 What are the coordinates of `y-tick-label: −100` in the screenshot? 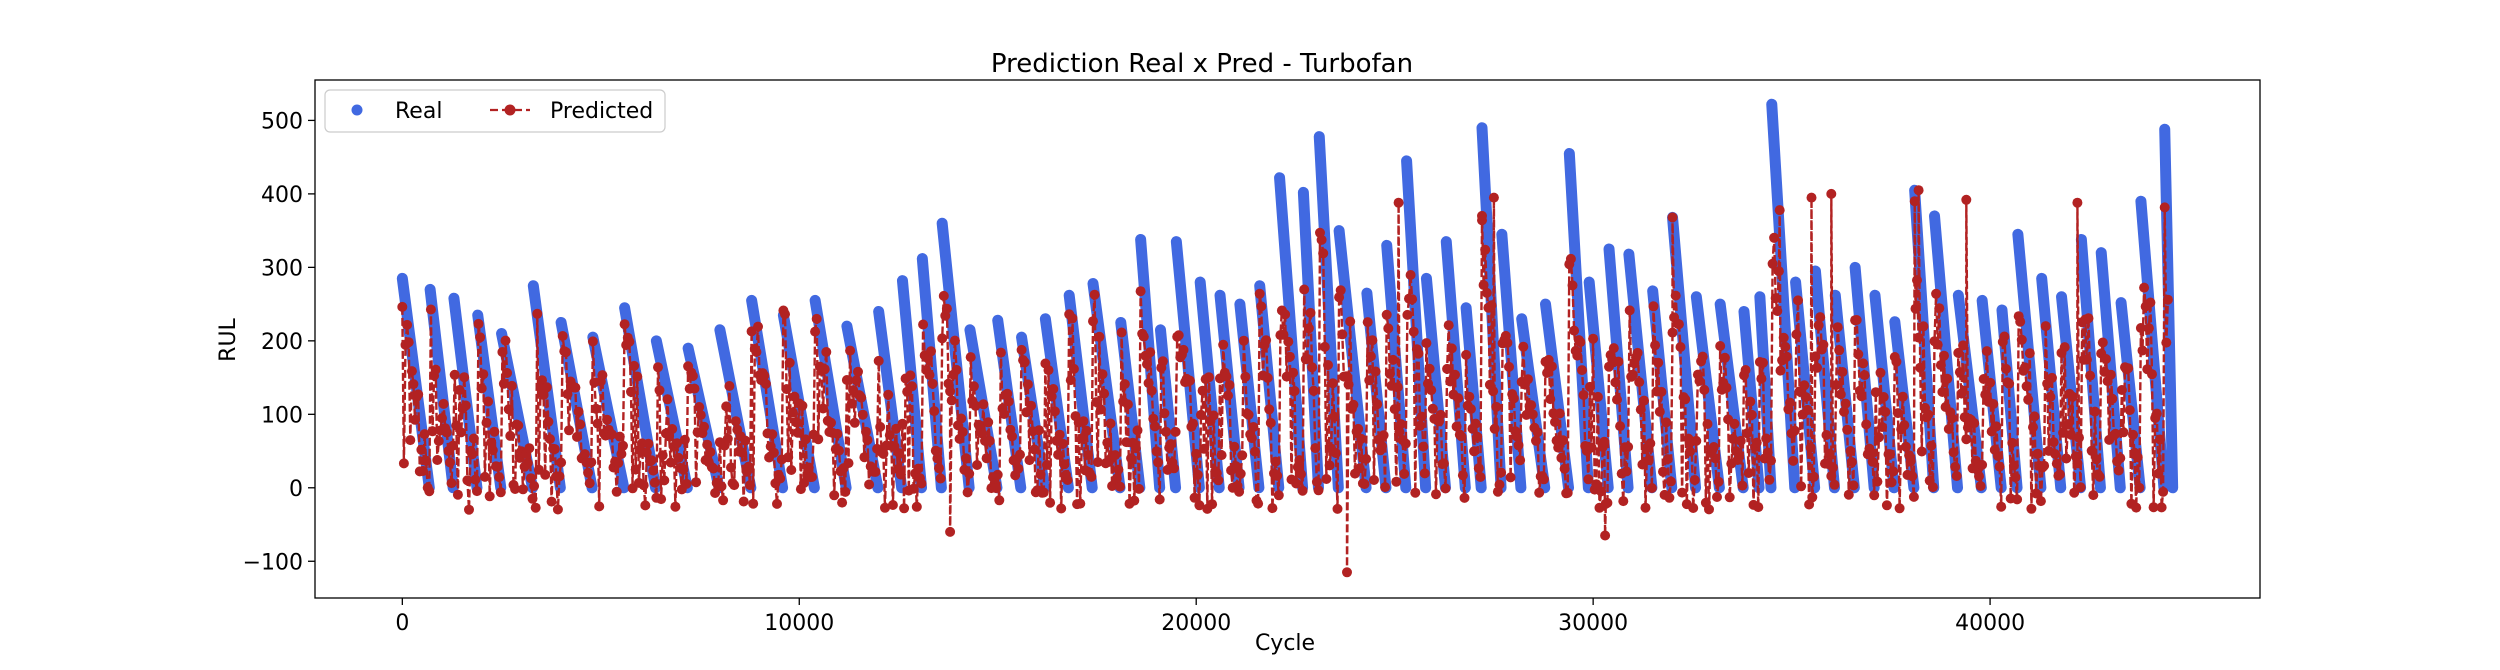 It's located at (273, 562).